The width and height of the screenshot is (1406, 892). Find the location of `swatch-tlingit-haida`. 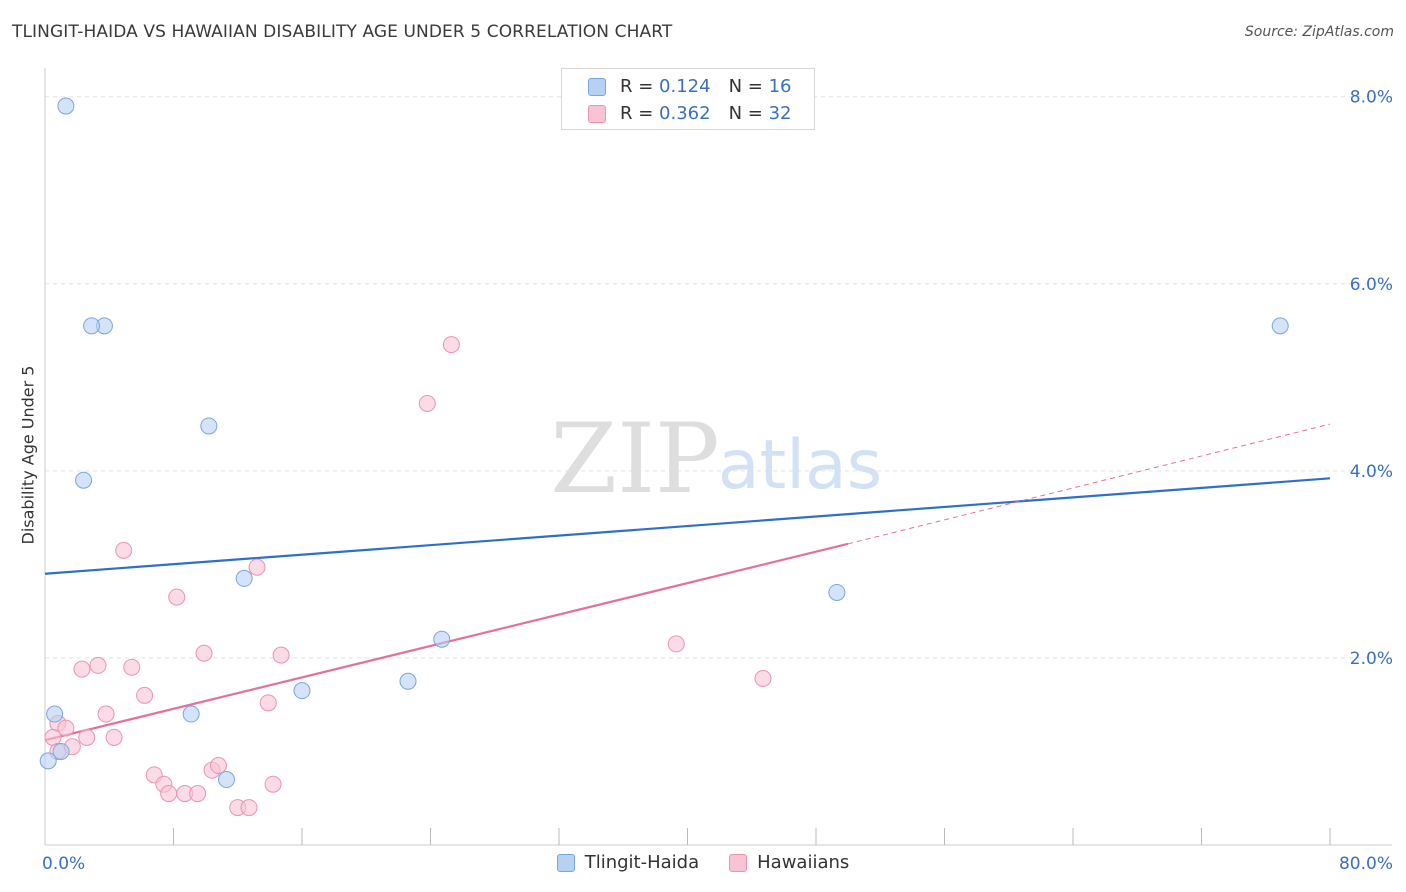

swatch-tlingit-haida is located at coordinates (597, 86).